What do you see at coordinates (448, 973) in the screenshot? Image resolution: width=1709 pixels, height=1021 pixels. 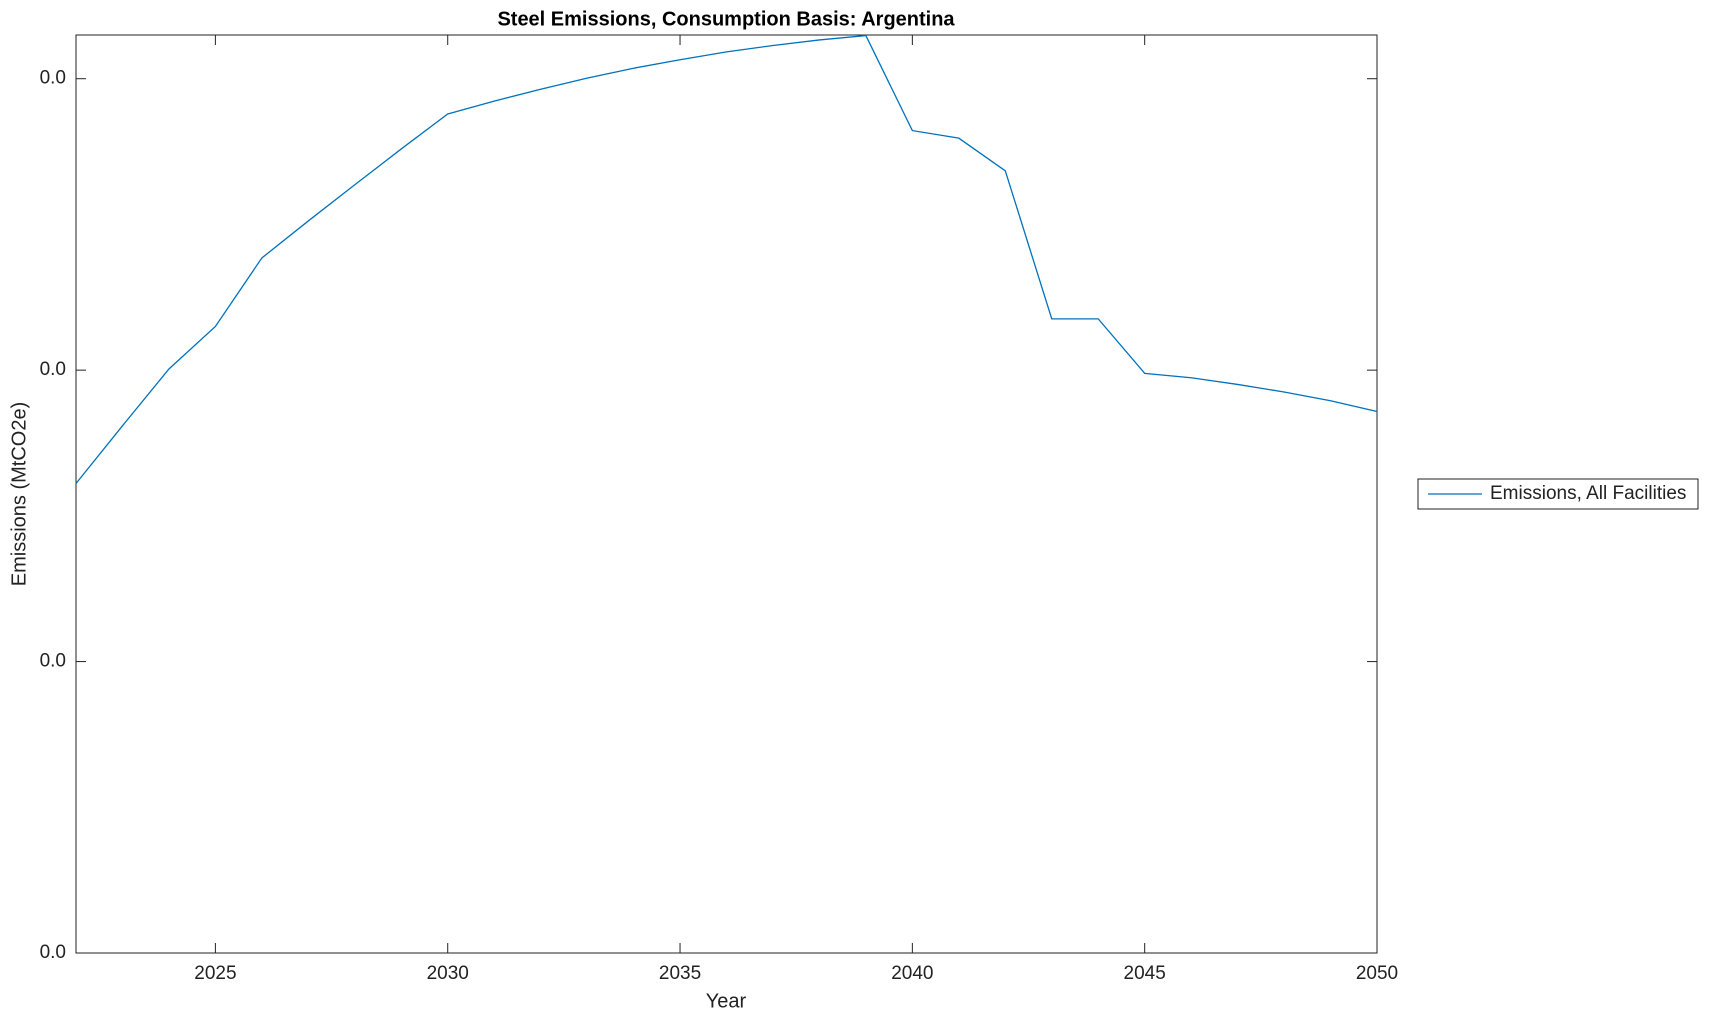 I see `x-tick-label: 2030` at bounding box center [448, 973].